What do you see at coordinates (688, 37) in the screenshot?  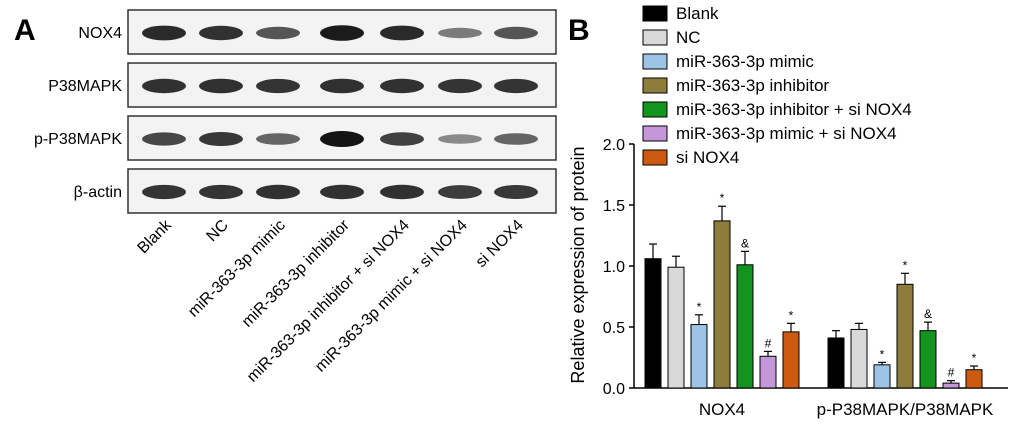 I see `legend-label: NC` at bounding box center [688, 37].